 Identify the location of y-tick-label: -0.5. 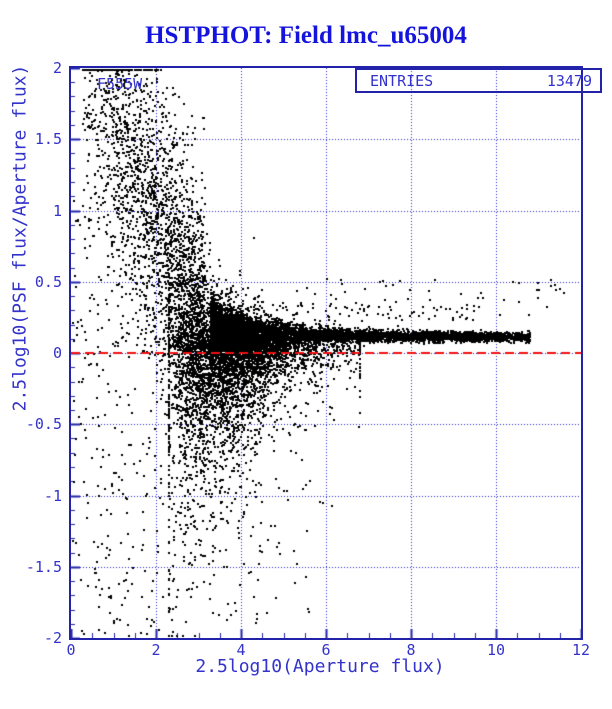
(43, 424).